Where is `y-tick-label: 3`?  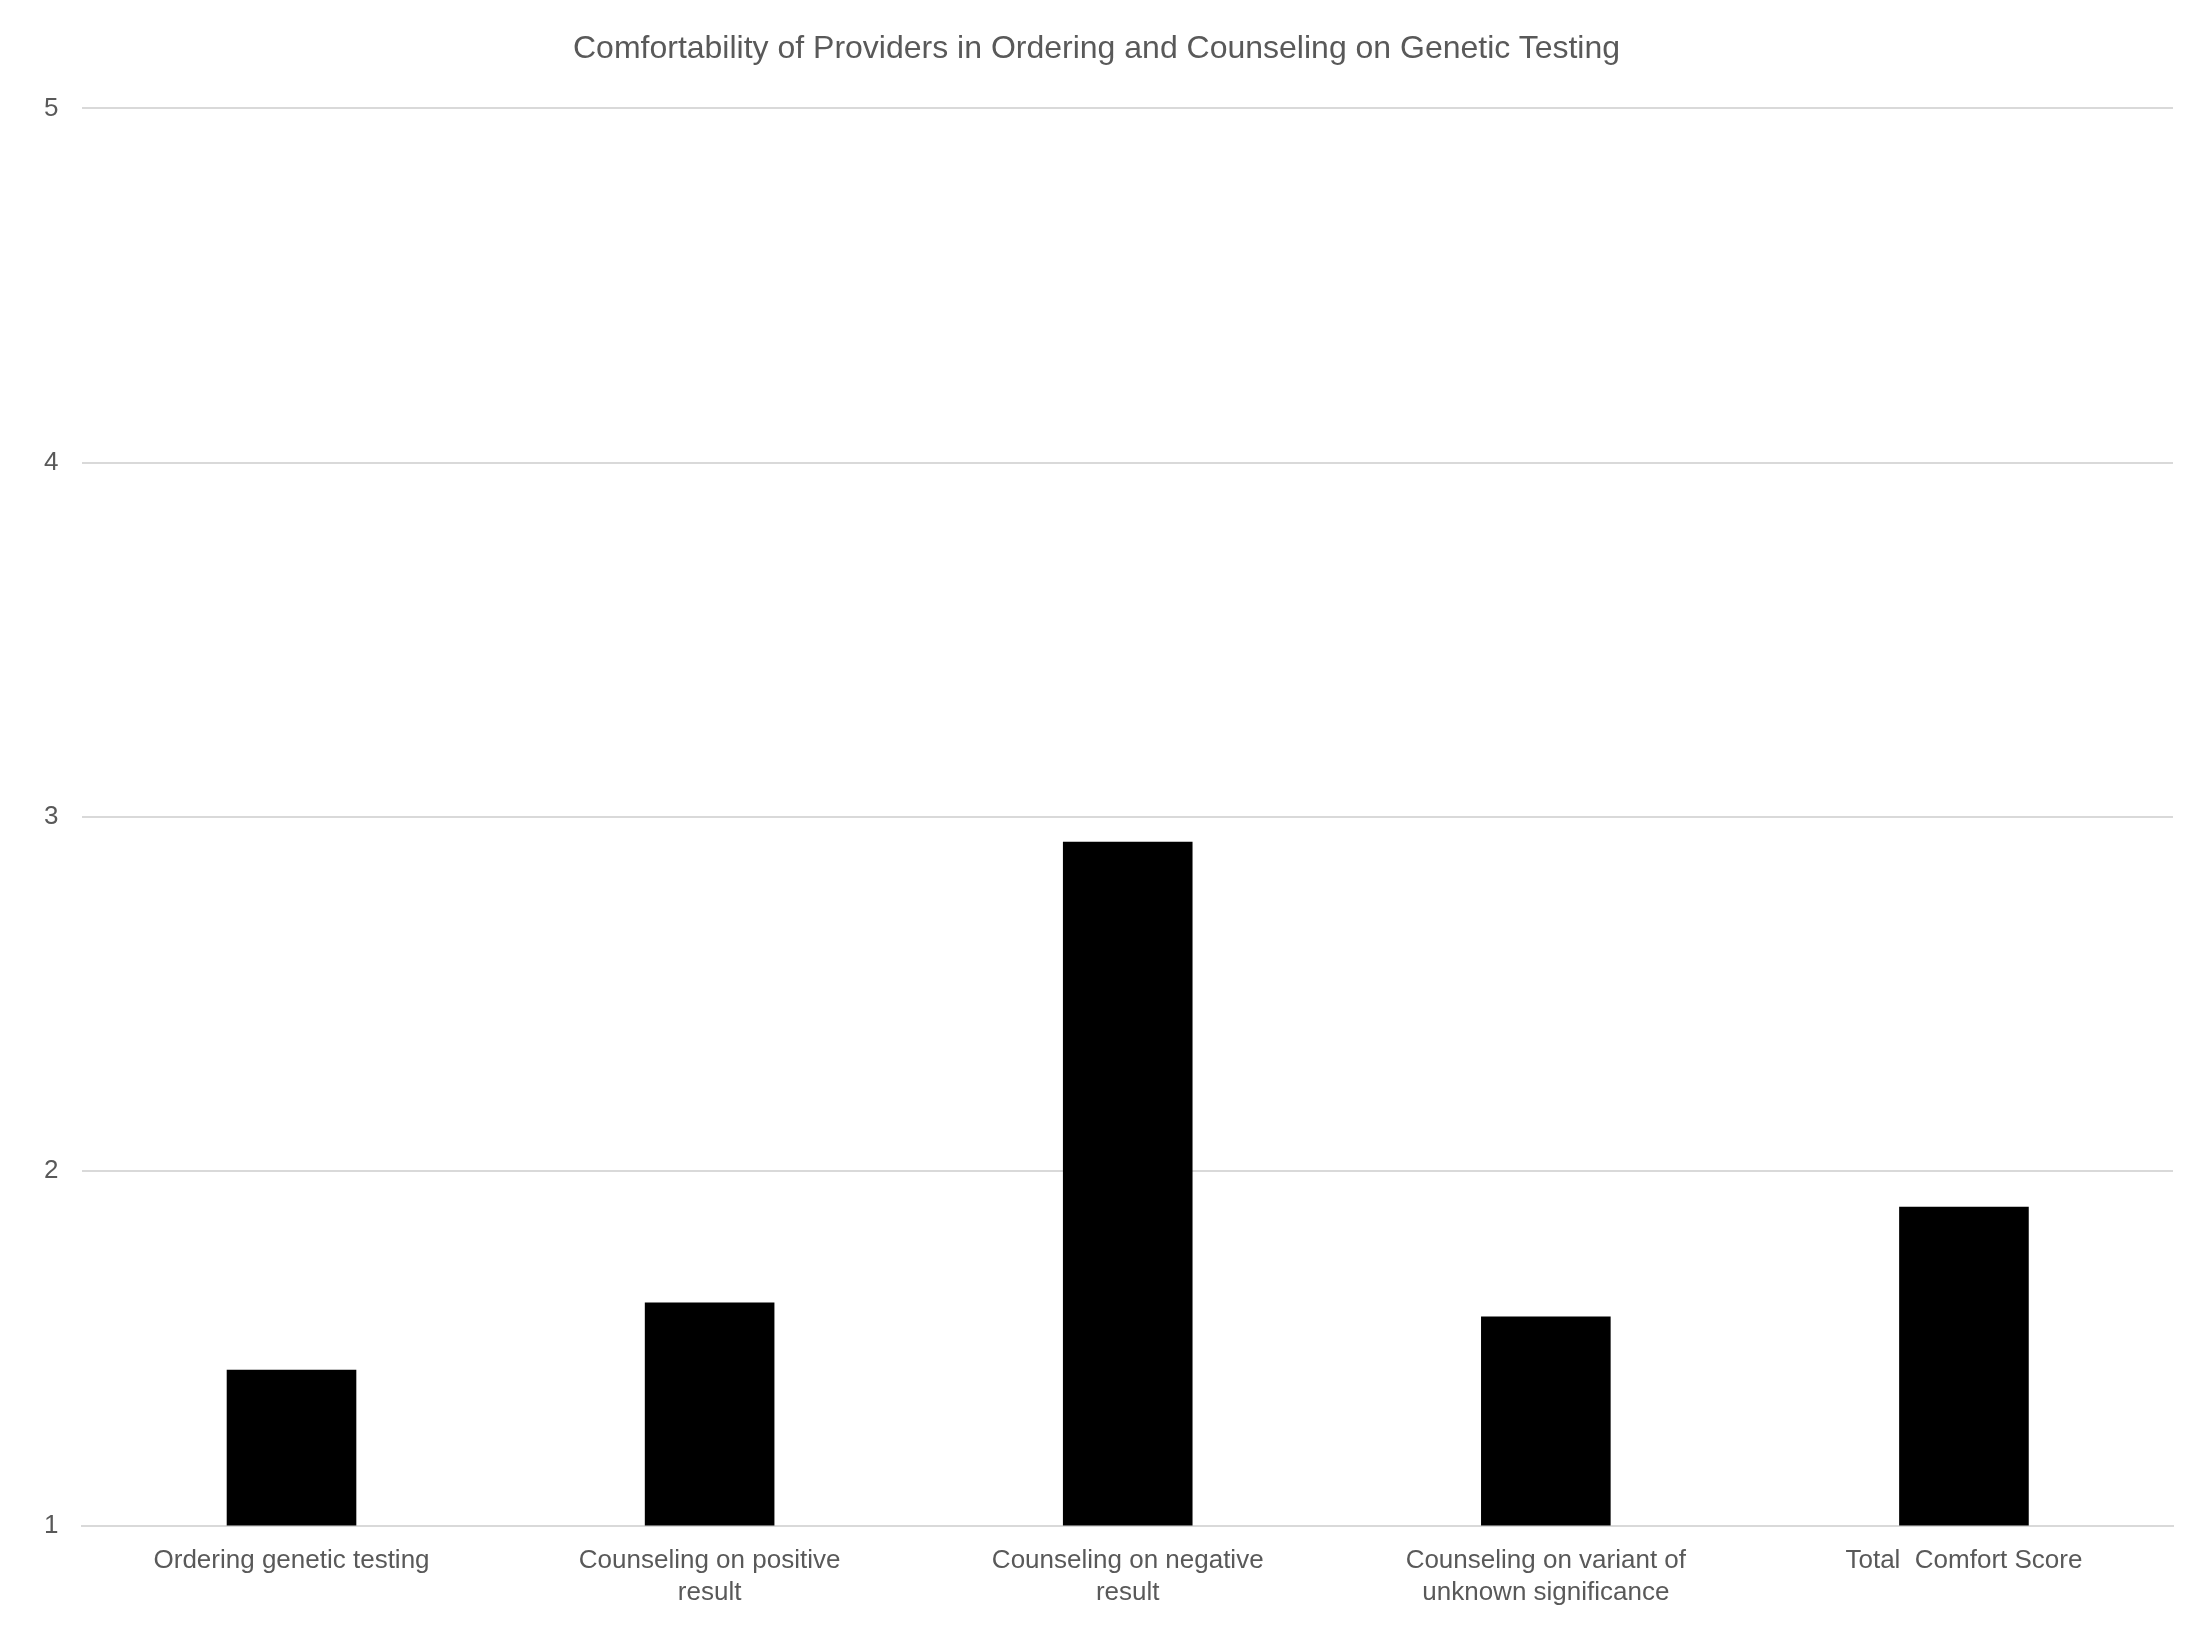 y-tick-label: 3 is located at coordinates (51, 815).